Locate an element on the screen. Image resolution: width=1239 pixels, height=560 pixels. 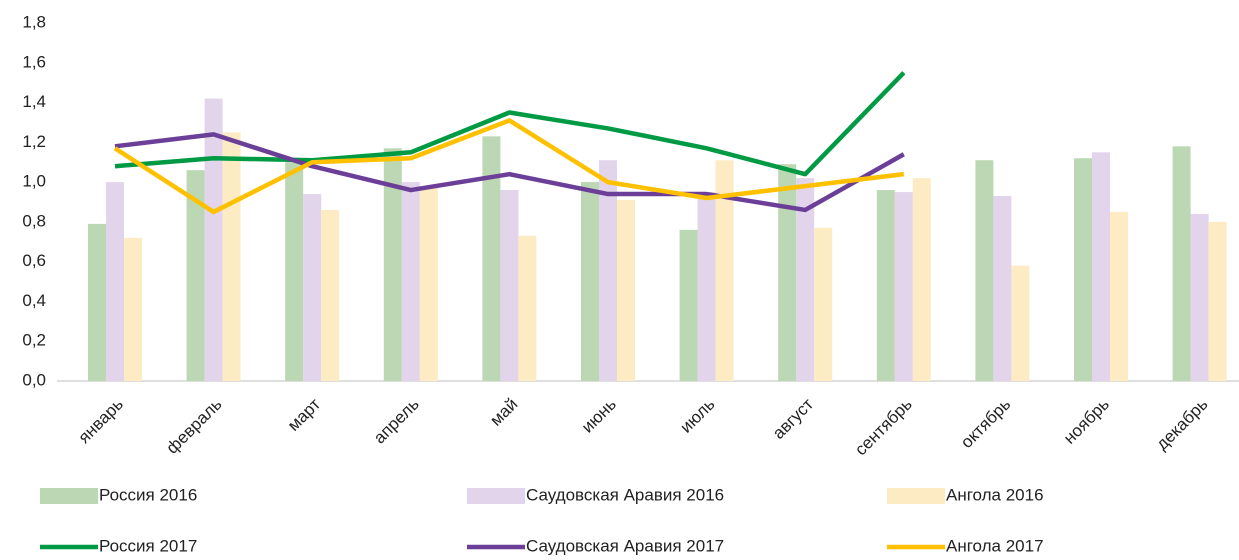
x-tick-label: июнь is located at coordinates (599, 415).